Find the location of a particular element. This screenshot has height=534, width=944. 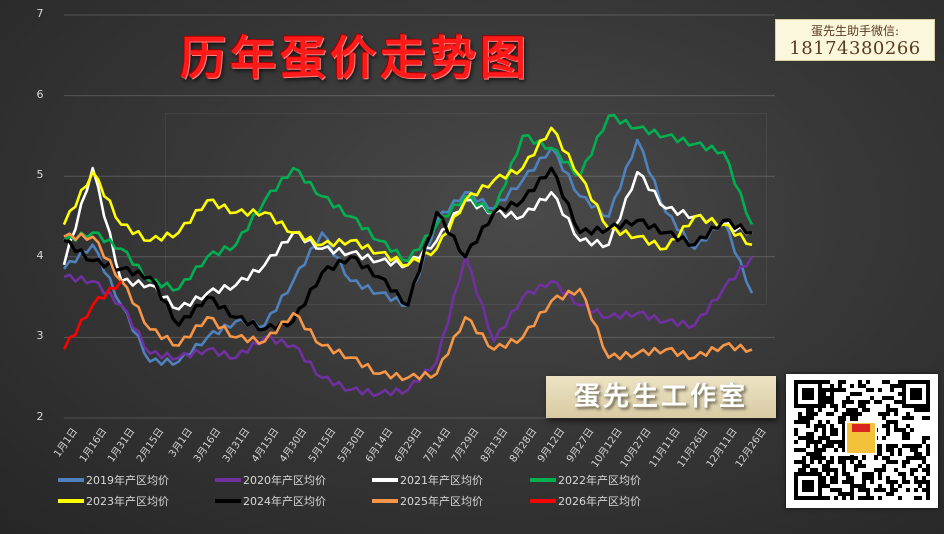

legend-label: 2024年产区均价 is located at coordinates (284, 501).